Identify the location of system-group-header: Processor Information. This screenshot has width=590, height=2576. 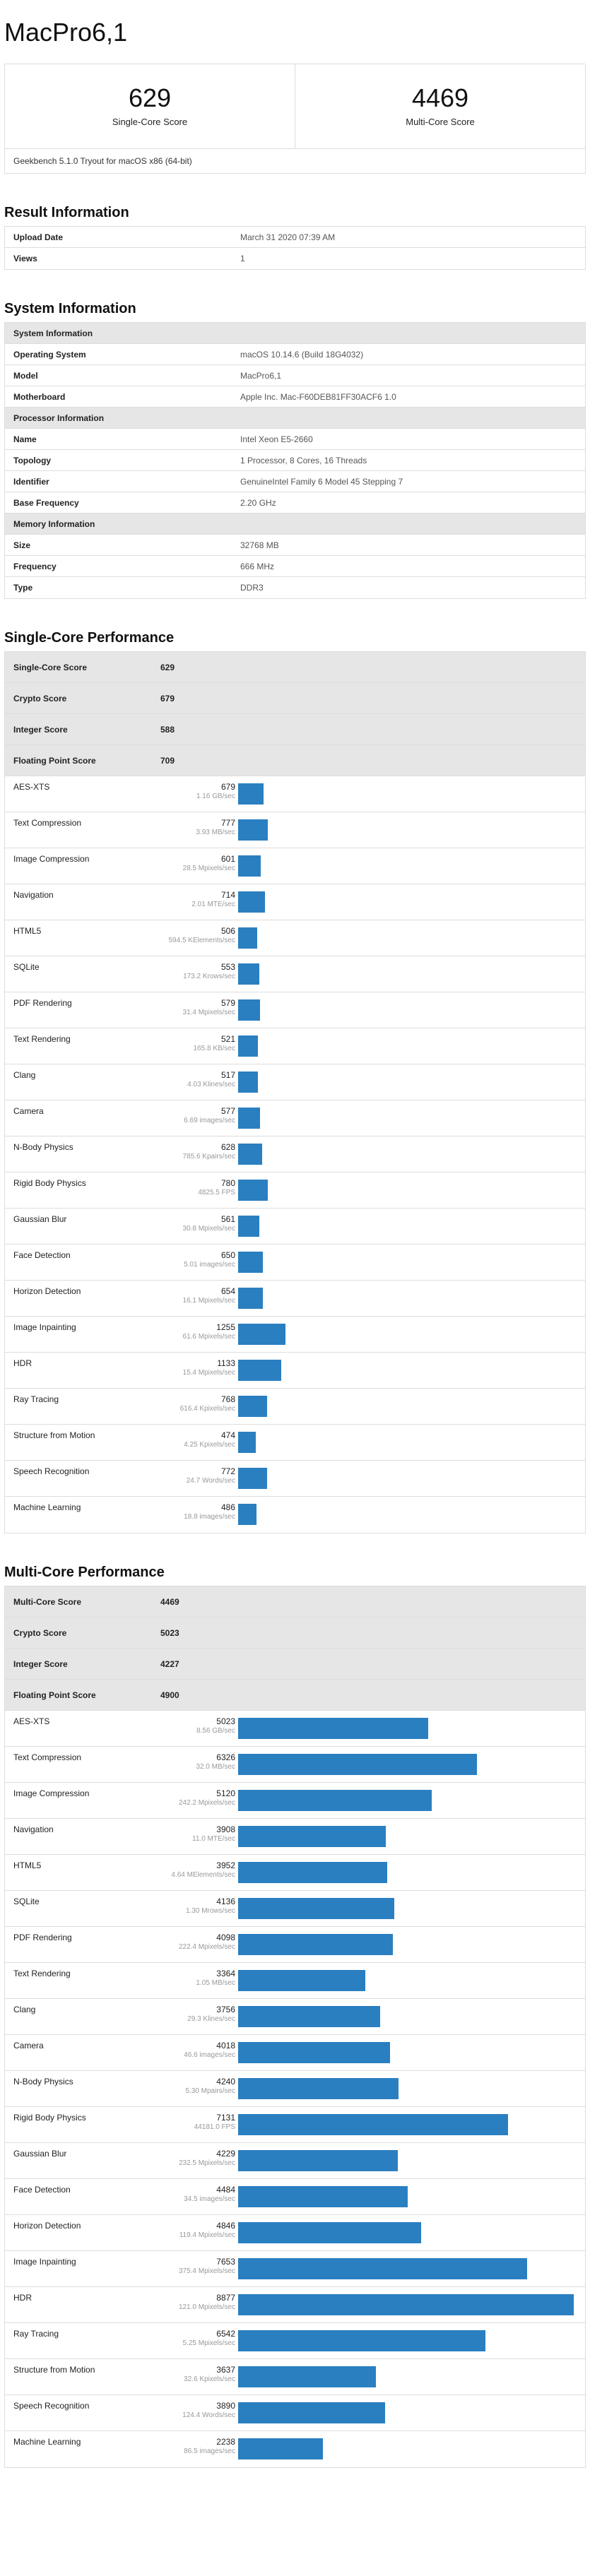
(295, 418).